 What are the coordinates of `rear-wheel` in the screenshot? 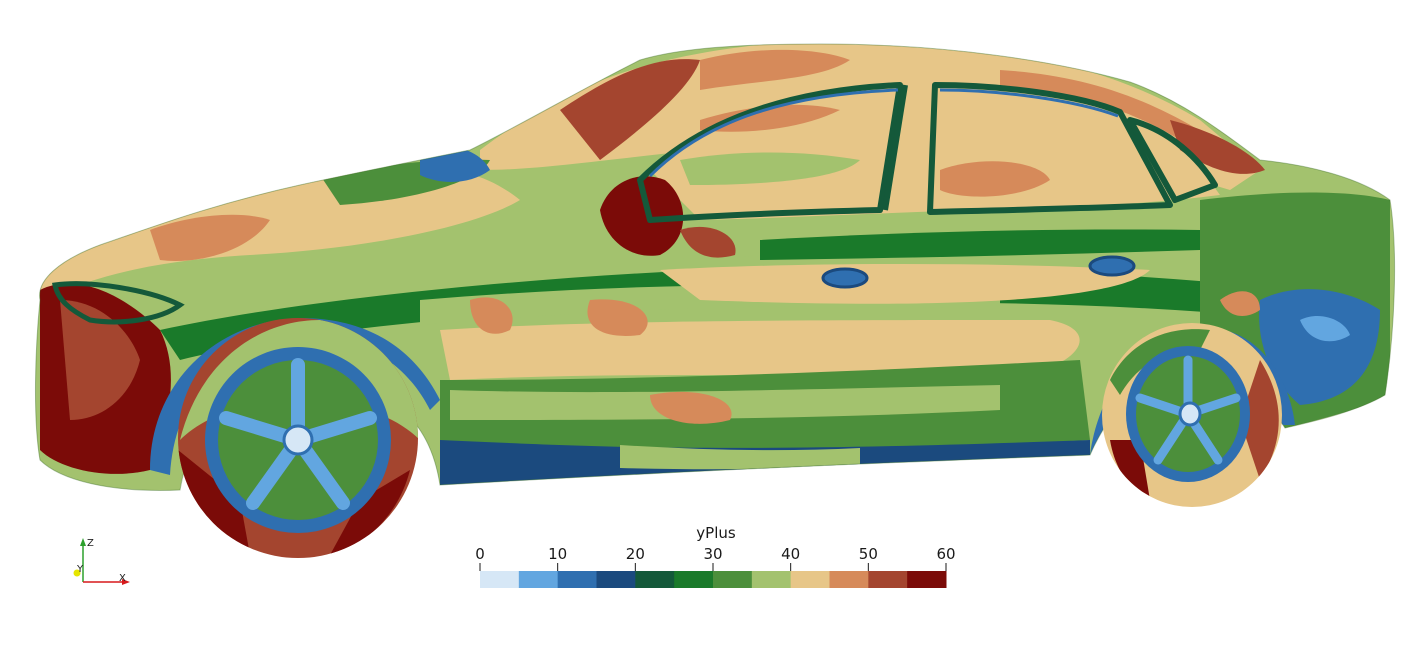 It's located at (1192, 415).